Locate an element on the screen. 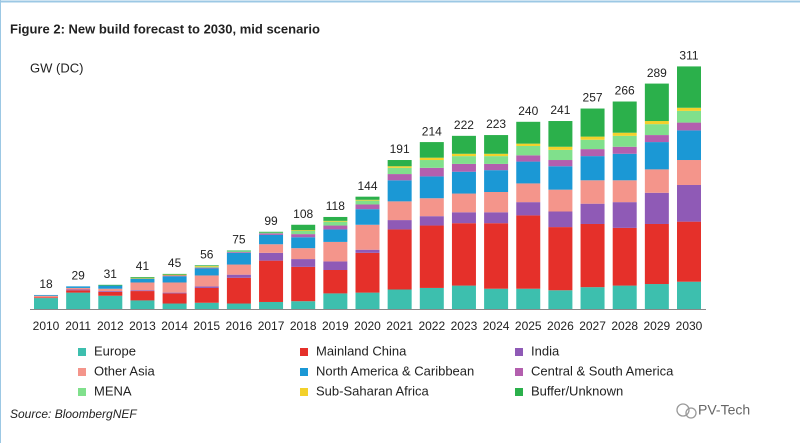  total-label: 18 is located at coordinates (46, 284).